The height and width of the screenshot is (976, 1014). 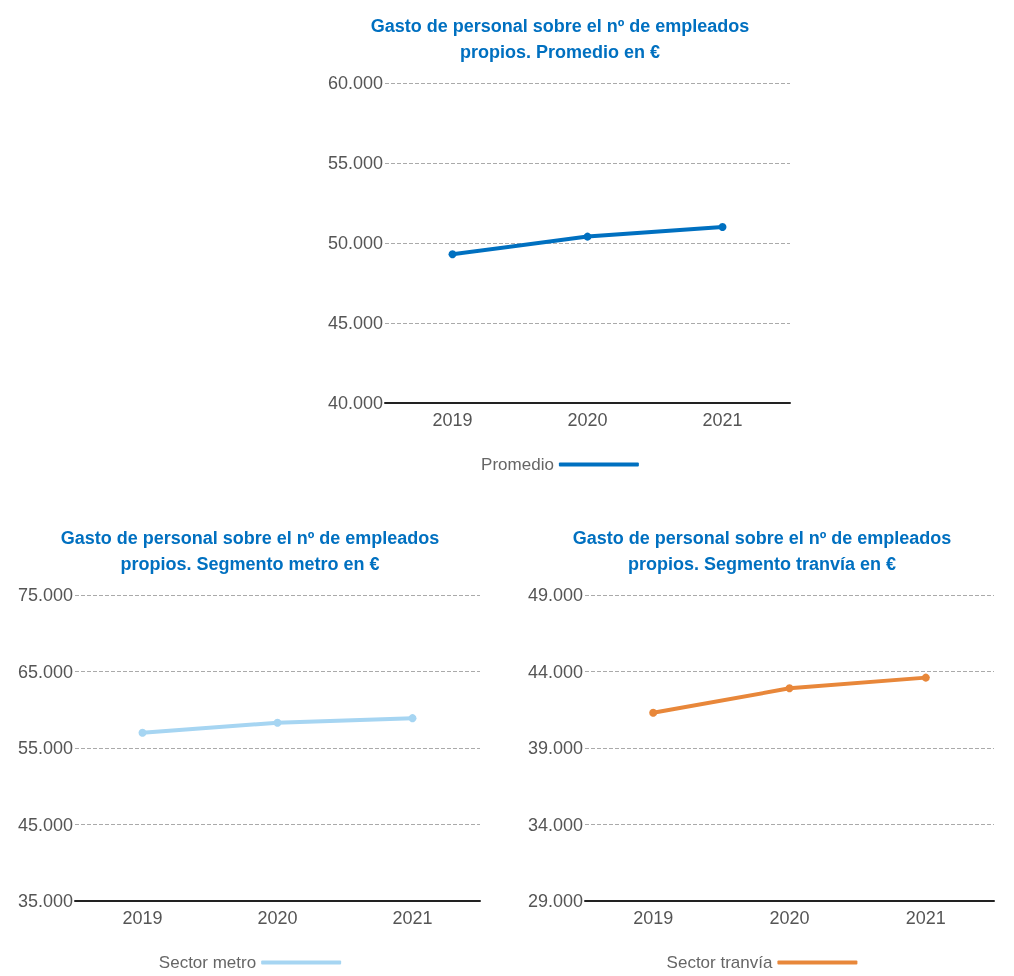 I want to click on y-tick-label: 44.000, so click(x=555, y=671).